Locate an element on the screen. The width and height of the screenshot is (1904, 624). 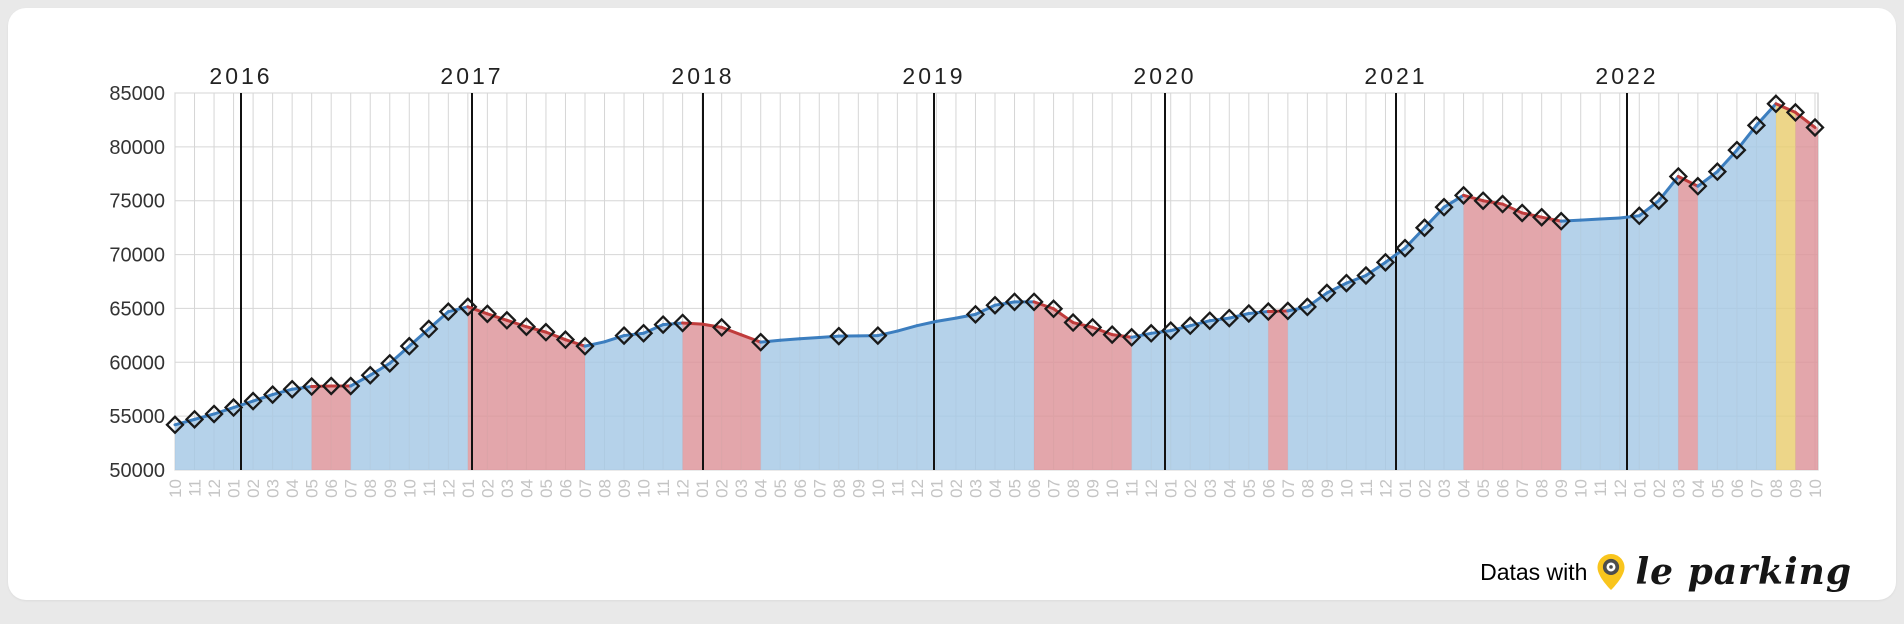
year-label: 2021 is located at coordinates (1395, 76).